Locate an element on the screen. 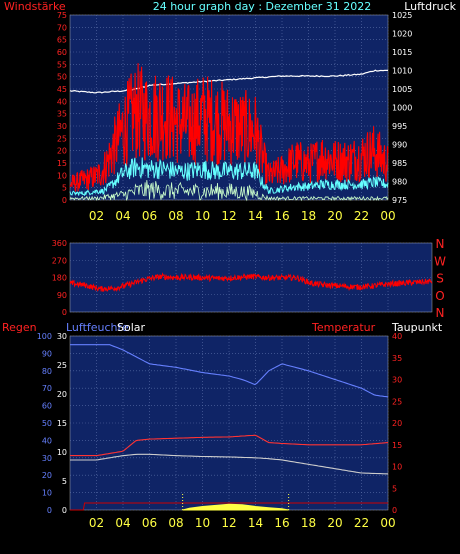 This screenshot has height=554, width=460. solar-label: Solar is located at coordinates (131, 327).